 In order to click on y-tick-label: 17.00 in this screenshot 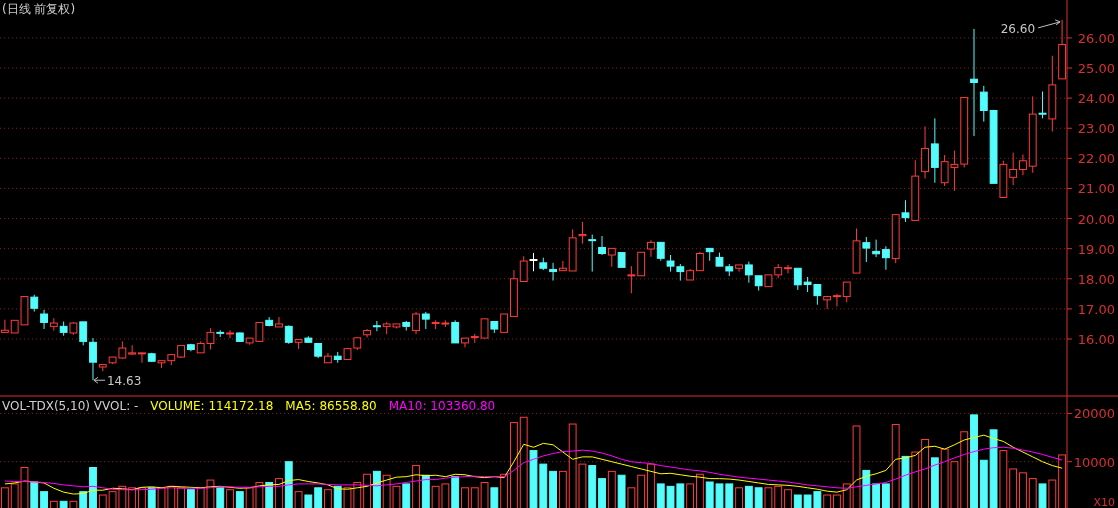, I will do `click(1096, 309)`.